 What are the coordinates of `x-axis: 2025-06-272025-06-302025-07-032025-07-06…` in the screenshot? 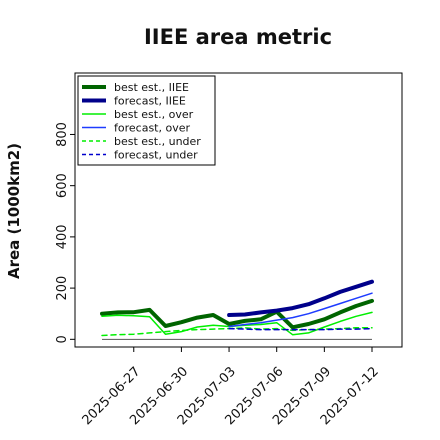 It's located at (231, 387).